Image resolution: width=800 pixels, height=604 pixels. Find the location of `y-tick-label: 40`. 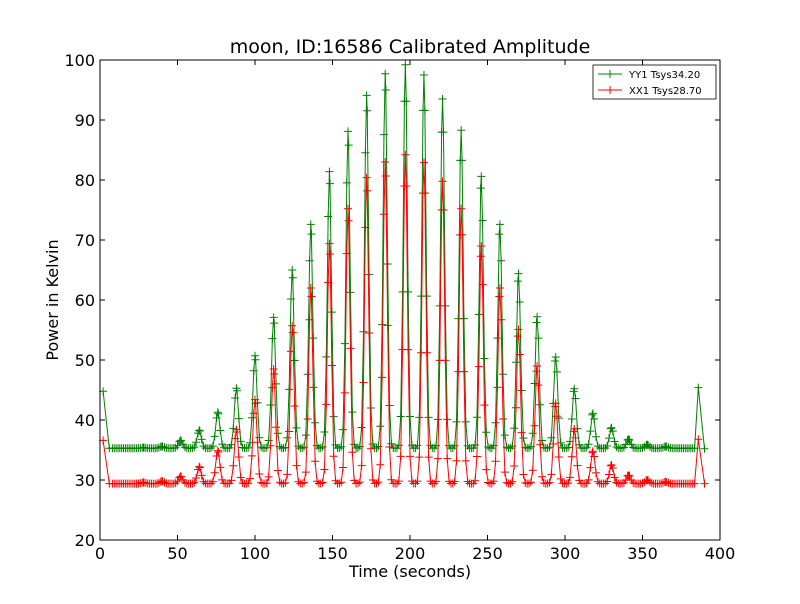

y-tick-label: 40 is located at coordinates (85, 420).